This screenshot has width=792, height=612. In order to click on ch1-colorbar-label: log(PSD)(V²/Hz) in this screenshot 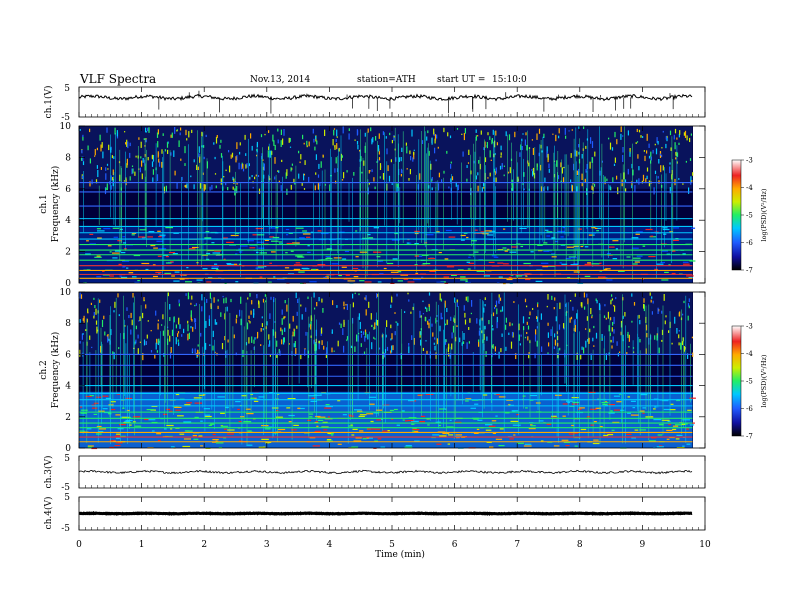, I will do `click(764, 214)`.